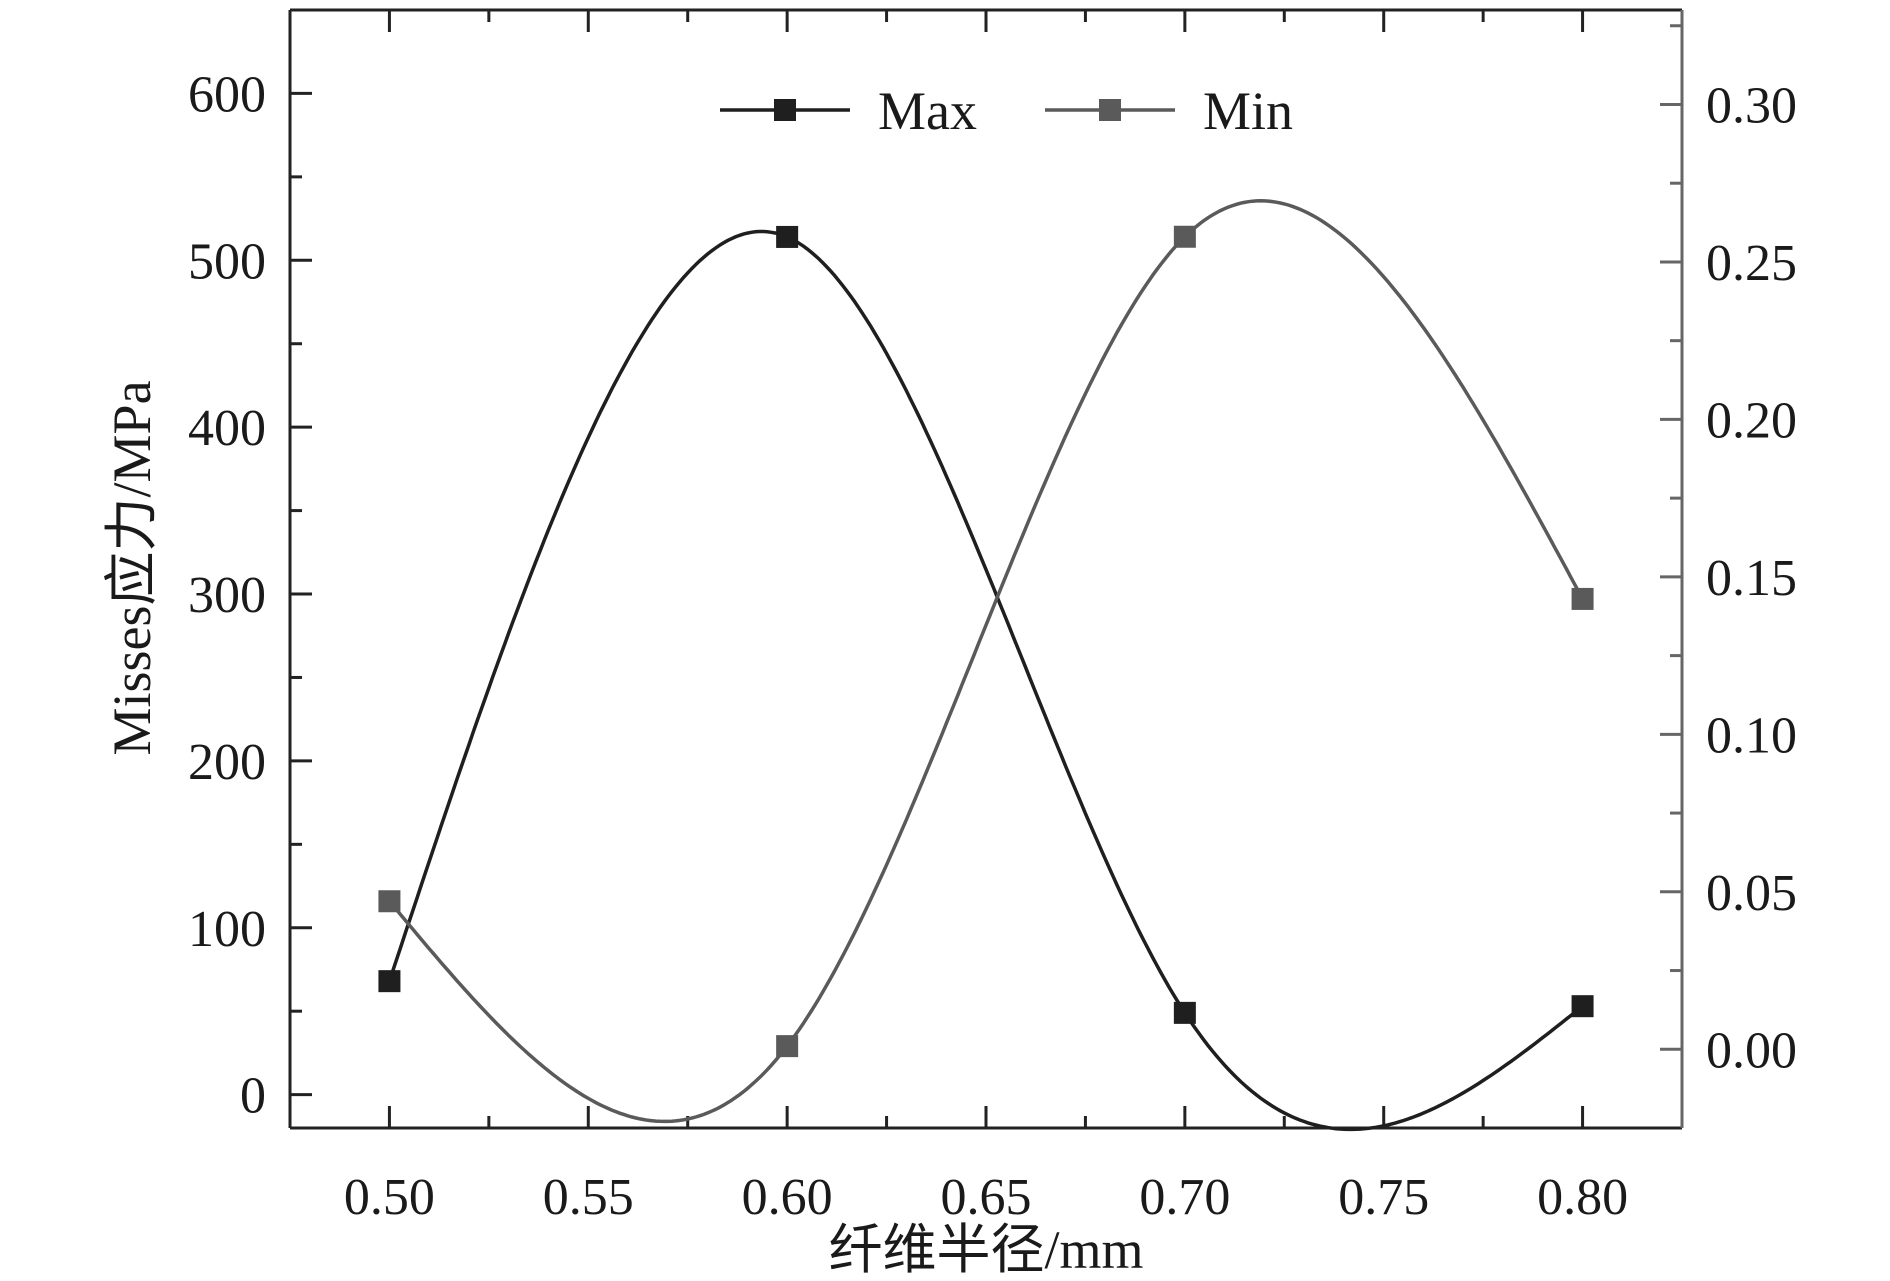 This screenshot has width=1890, height=1281. What do you see at coordinates (787, 1197) in the screenshot?
I see `x-tick-label: 0.60` at bounding box center [787, 1197].